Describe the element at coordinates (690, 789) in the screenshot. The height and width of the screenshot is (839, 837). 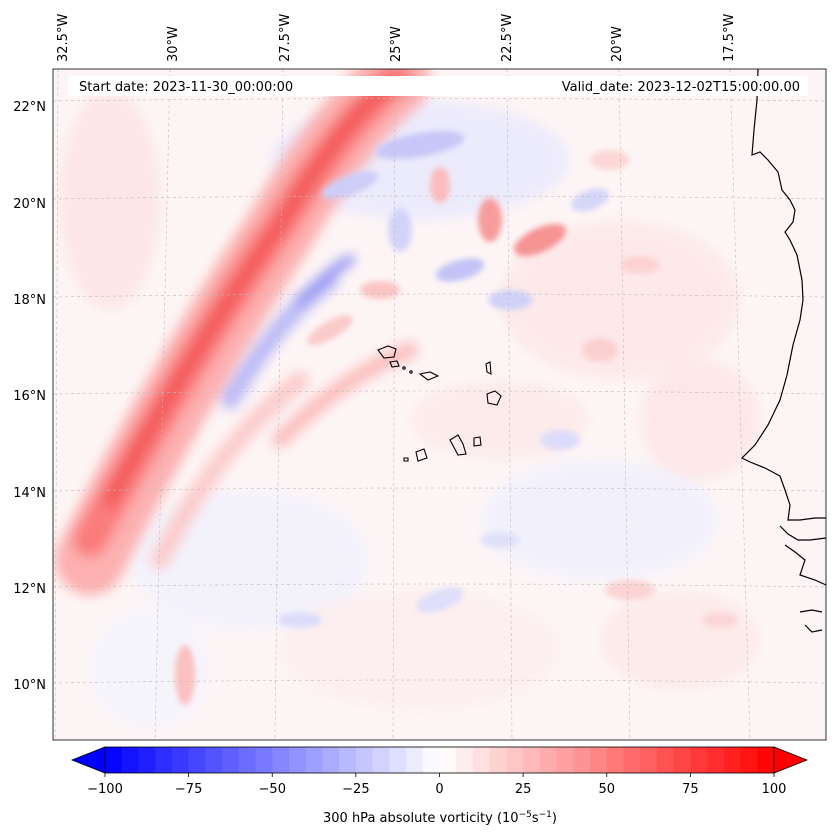
I see `colorbar-tick-label: 75` at that location.